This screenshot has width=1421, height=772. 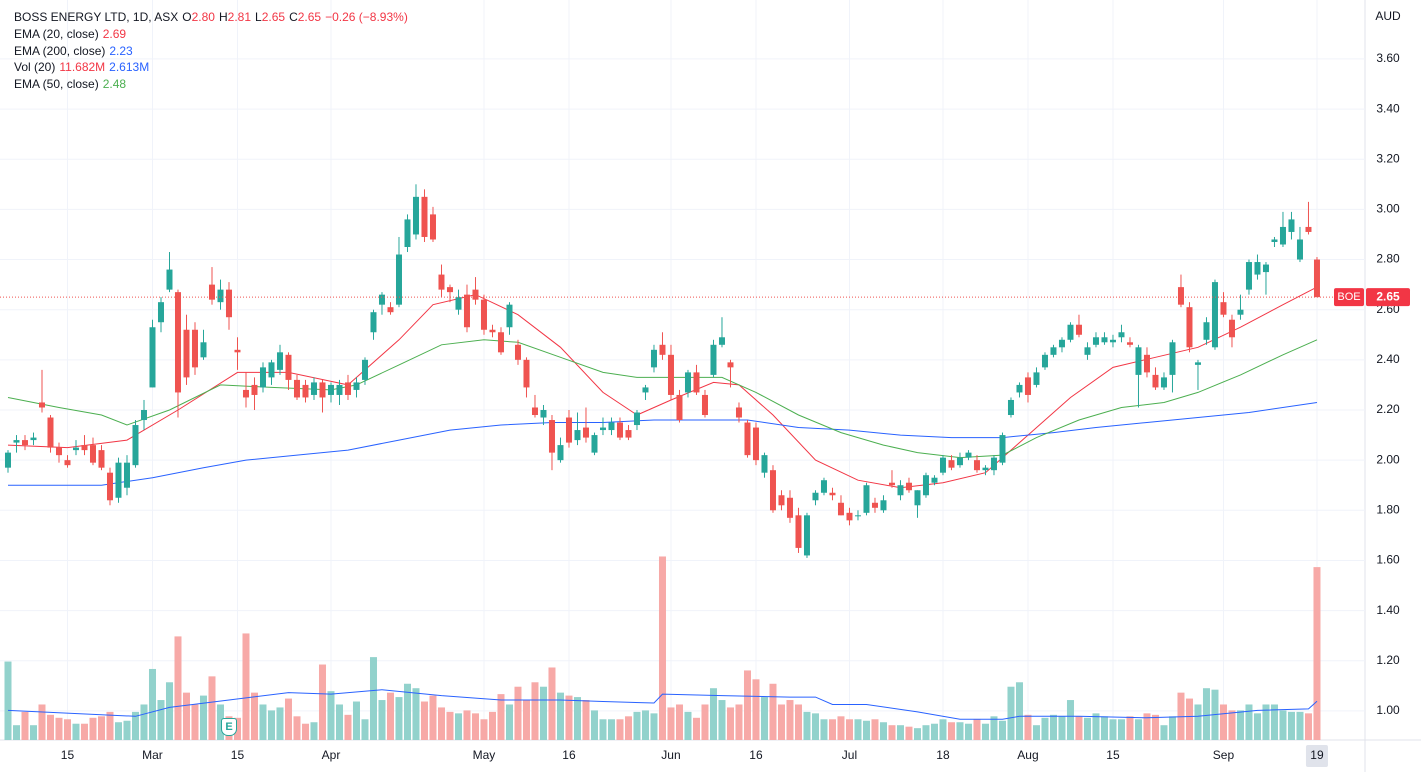 I want to click on y-tick-label: 1.60, so click(x=1388, y=560).